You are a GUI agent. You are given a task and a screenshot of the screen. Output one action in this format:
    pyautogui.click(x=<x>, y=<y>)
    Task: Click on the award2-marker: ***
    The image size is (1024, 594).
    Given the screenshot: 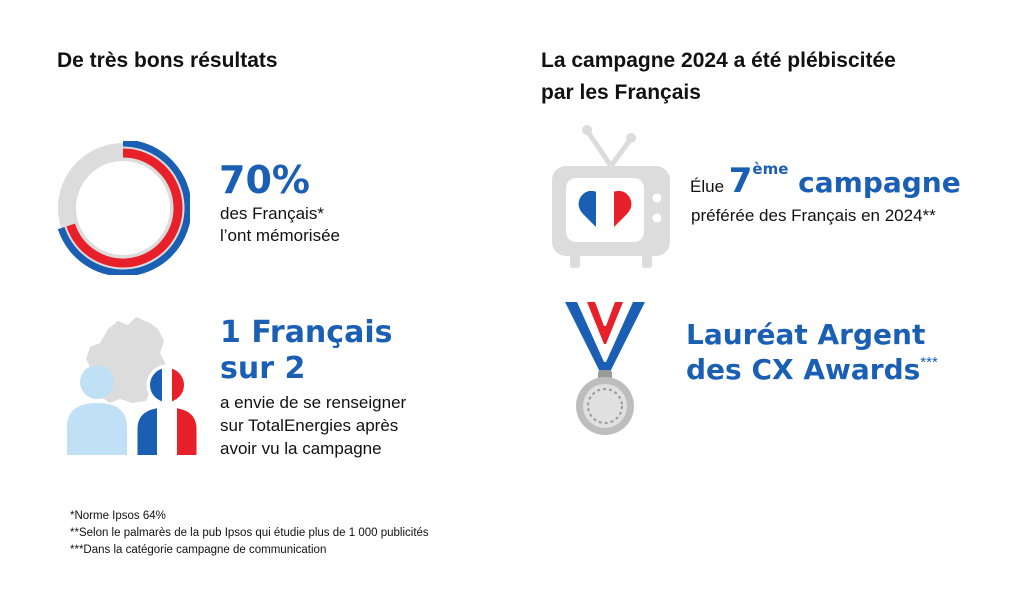 What is the action you would take?
    pyautogui.click(x=929, y=362)
    